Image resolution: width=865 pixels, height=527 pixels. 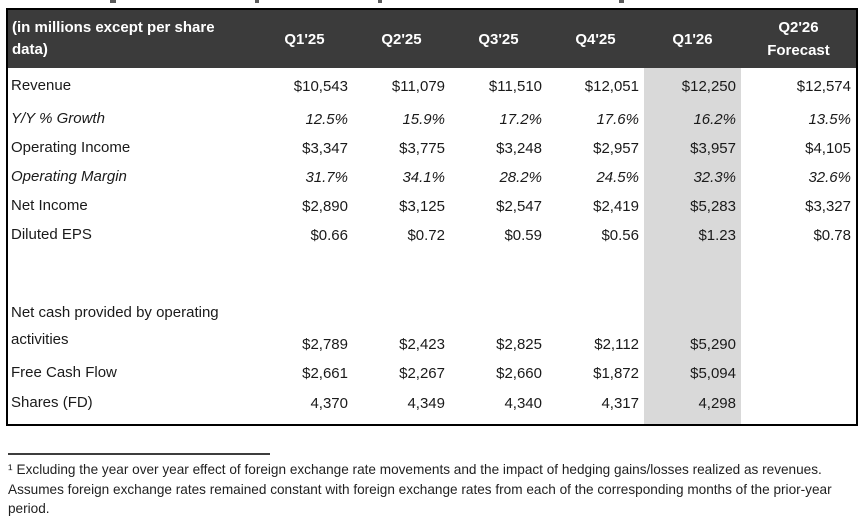 What do you see at coordinates (616, 344) in the screenshot?
I see `cell-q4-25: $2,112` at bounding box center [616, 344].